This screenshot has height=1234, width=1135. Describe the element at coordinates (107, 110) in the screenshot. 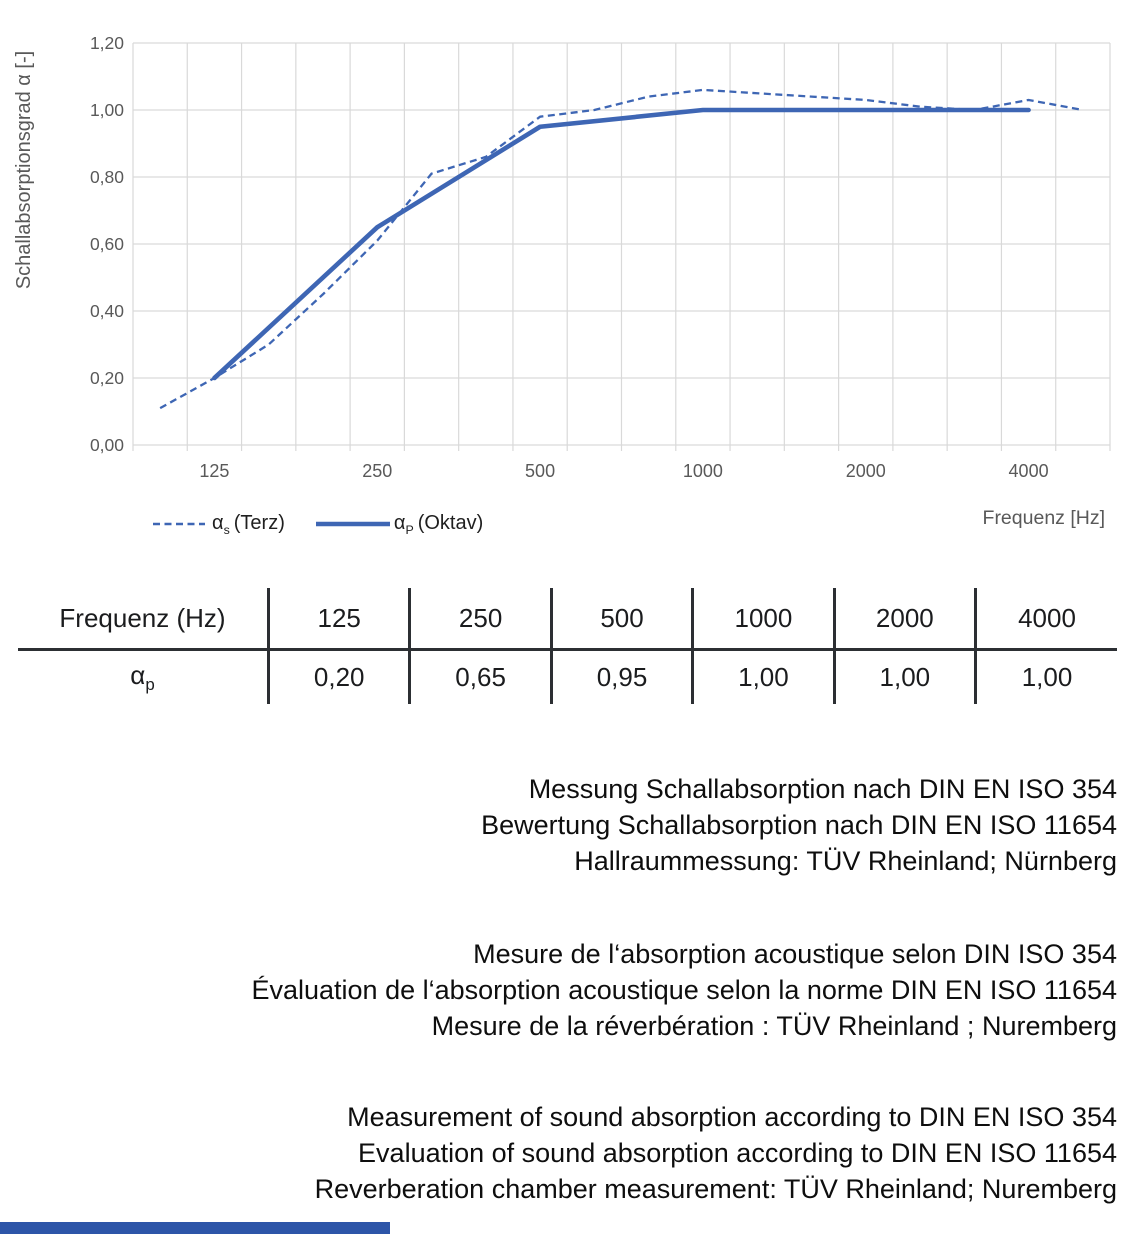

I see `y-tick-label: 1,00` at that location.